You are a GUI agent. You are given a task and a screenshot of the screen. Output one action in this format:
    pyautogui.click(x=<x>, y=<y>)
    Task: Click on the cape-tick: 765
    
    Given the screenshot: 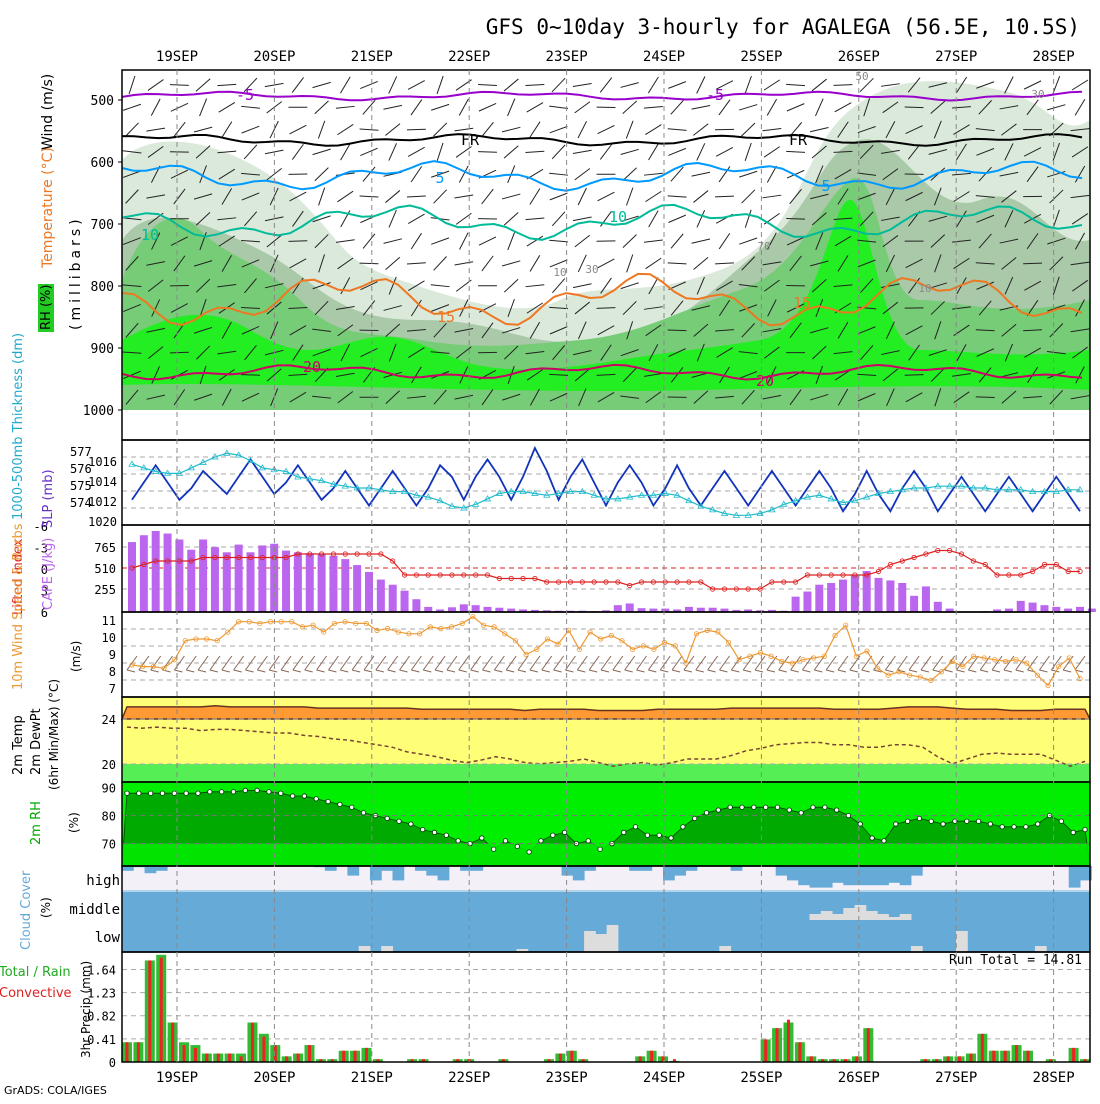 What is the action you would take?
    pyautogui.click(x=105, y=548)
    